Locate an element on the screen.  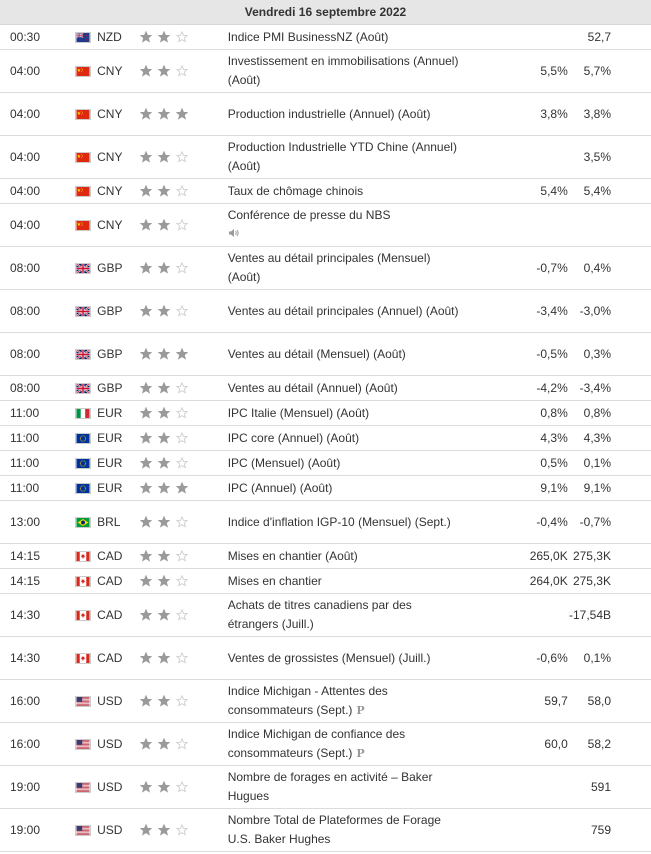
event-title-link: IPC (Mensuel) (Août) is located at coordinates (284, 462).